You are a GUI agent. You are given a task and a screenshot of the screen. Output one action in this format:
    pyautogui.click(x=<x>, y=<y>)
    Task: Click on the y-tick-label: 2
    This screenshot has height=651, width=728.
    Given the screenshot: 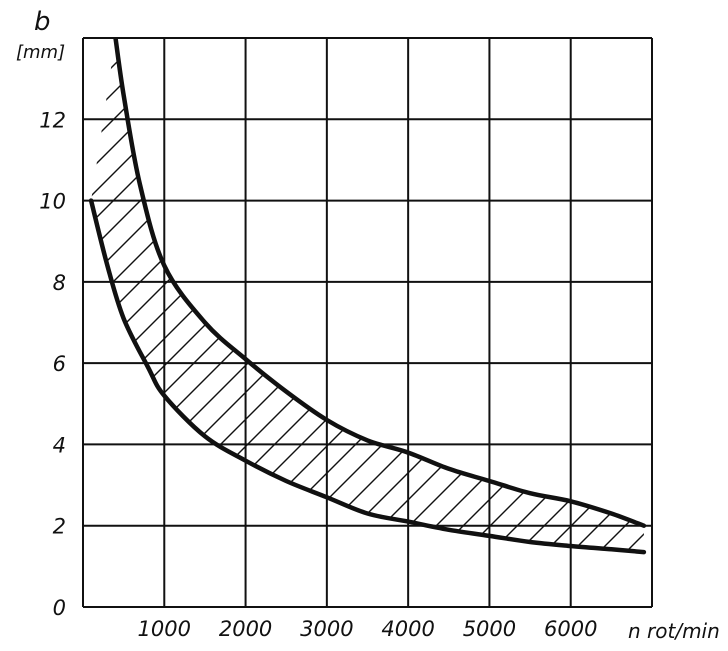 What is the action you would take?
    pyautogui.click(x=59, y=527)
    